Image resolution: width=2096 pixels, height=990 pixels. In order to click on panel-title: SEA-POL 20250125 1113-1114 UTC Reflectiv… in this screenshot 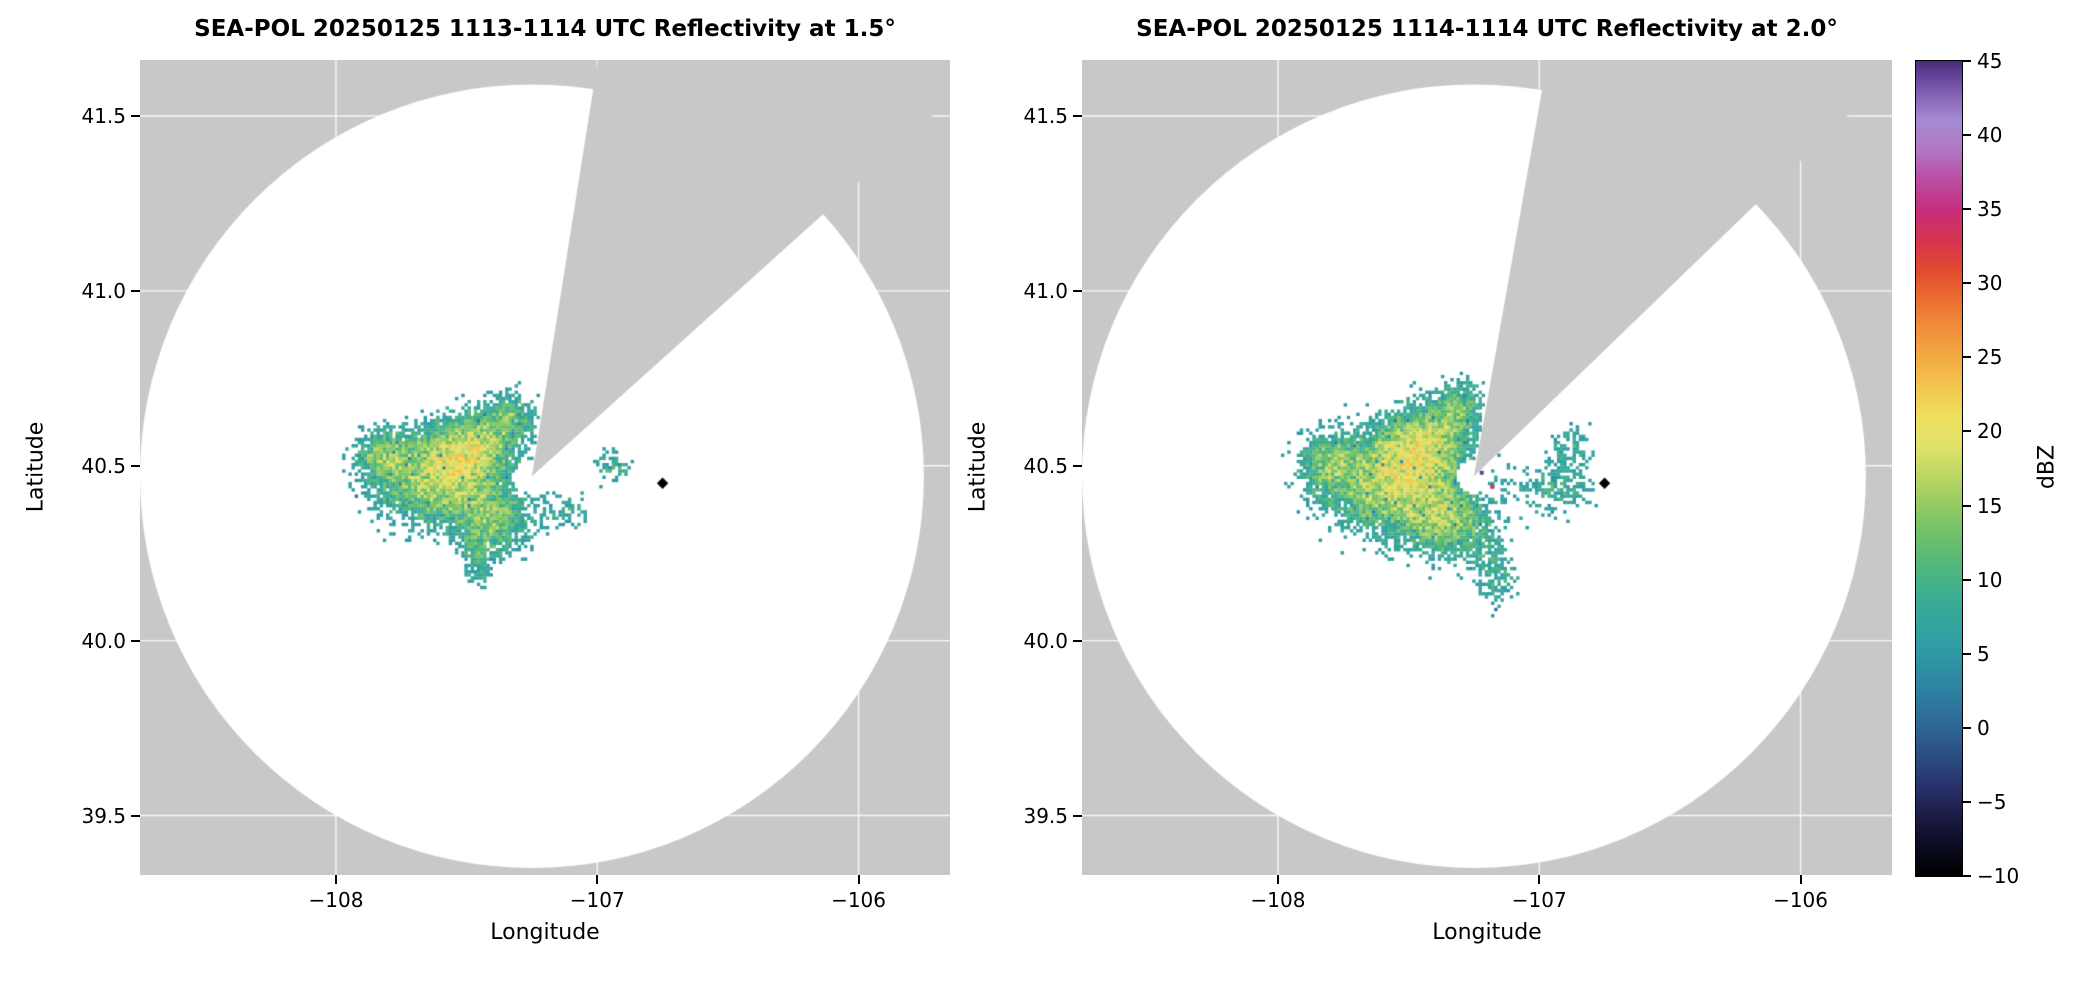, I will do `click(545, 29)`.